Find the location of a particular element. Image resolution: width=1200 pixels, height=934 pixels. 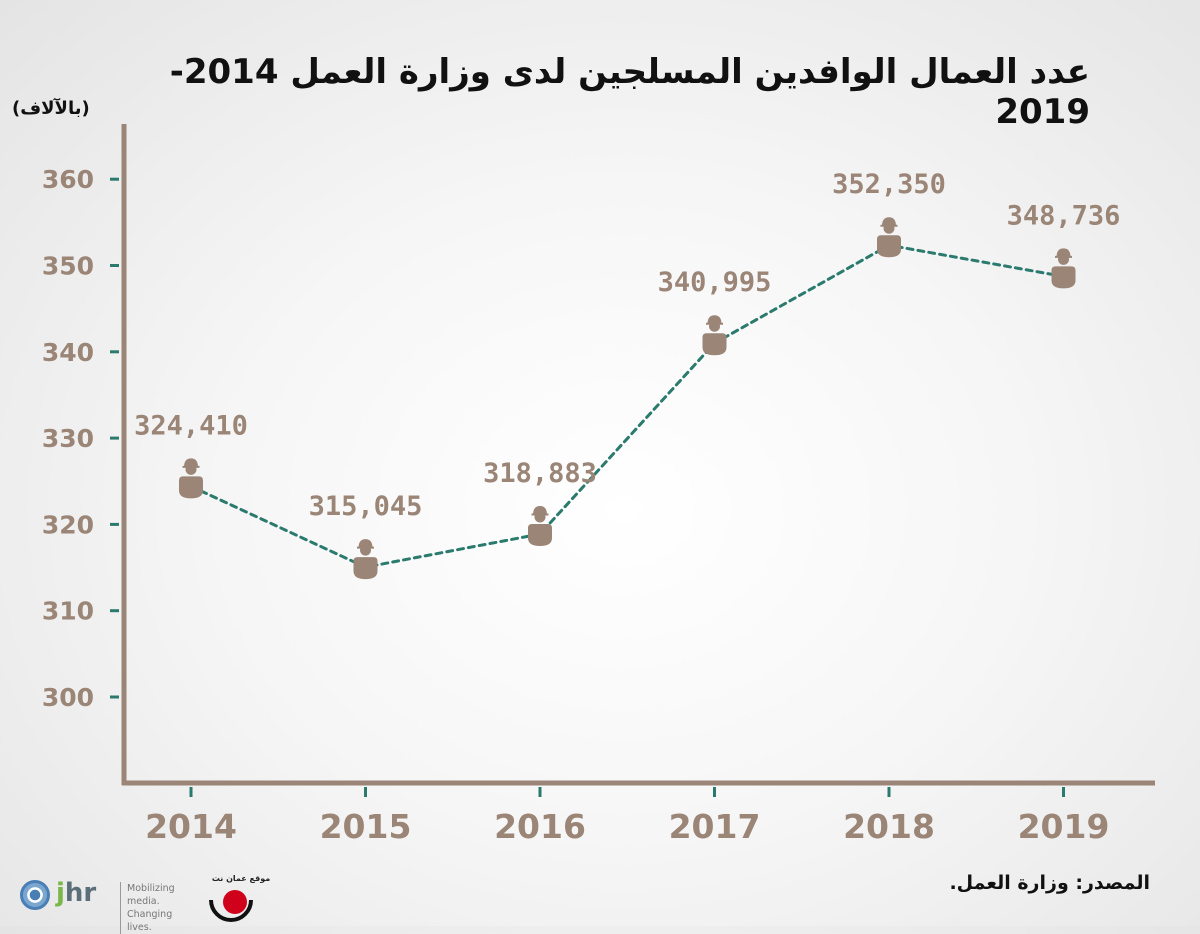

partner-logo-arc is located at coordinates (231, 910).